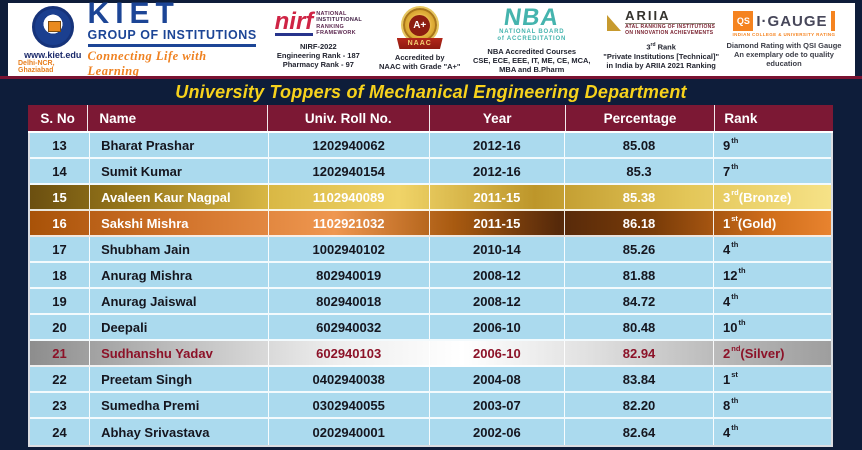 The image size is (862, 450). Describe the element at coordinates (179, 197) in the screenshot. I see `name-cell: Avaleen Kaur Nagpal` at that location.